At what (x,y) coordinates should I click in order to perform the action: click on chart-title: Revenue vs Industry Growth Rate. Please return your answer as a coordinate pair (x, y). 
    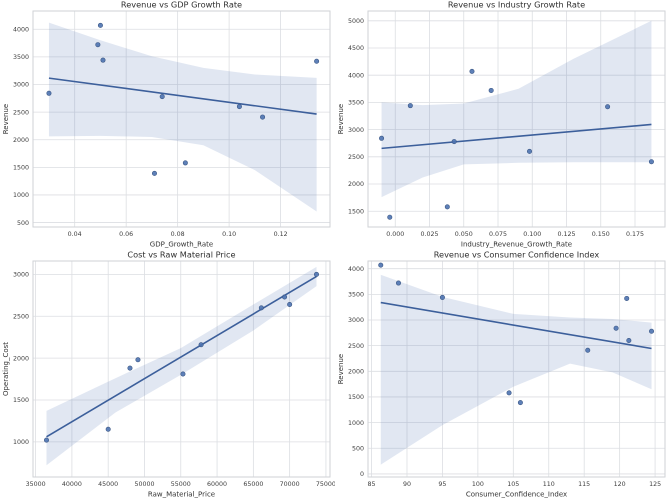
    Looking at the image, I should click on (515, 5).